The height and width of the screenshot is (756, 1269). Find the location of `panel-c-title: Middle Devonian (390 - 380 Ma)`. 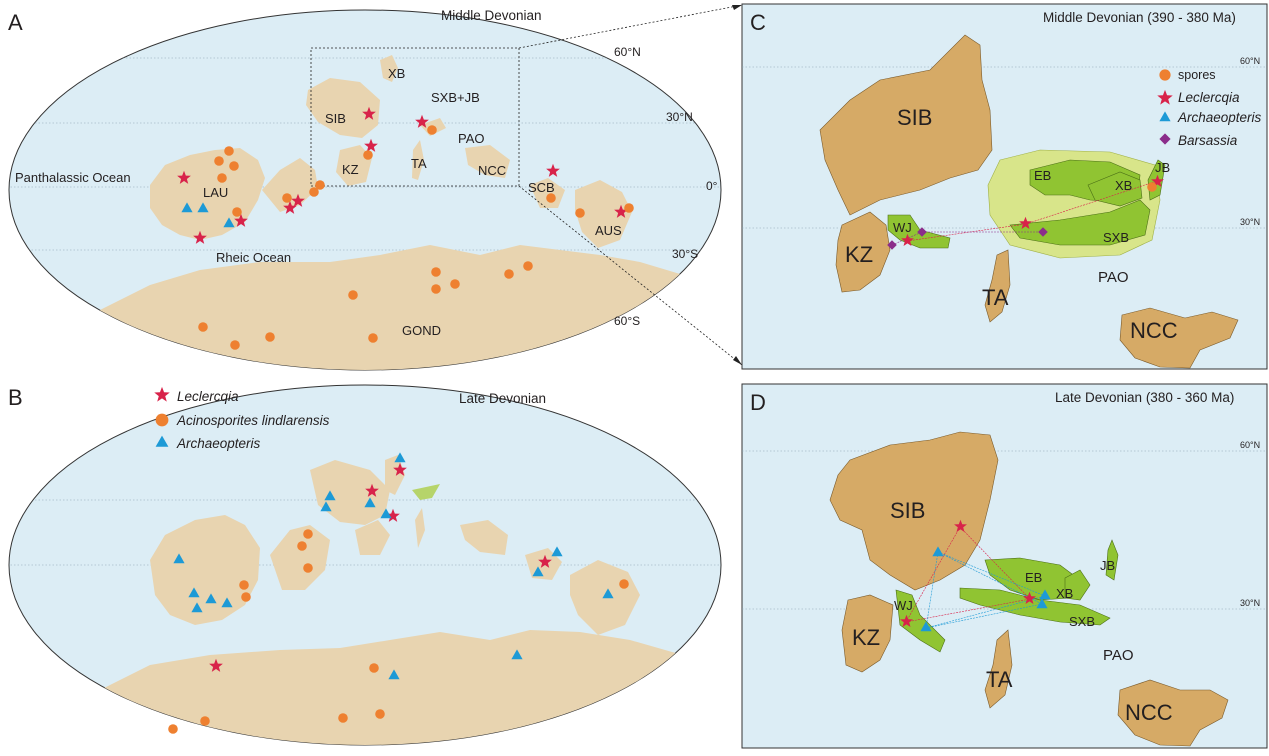

panel-c-title: Middle Devonian (390 - 380 Ma) is located at coordinates (1139, 17).